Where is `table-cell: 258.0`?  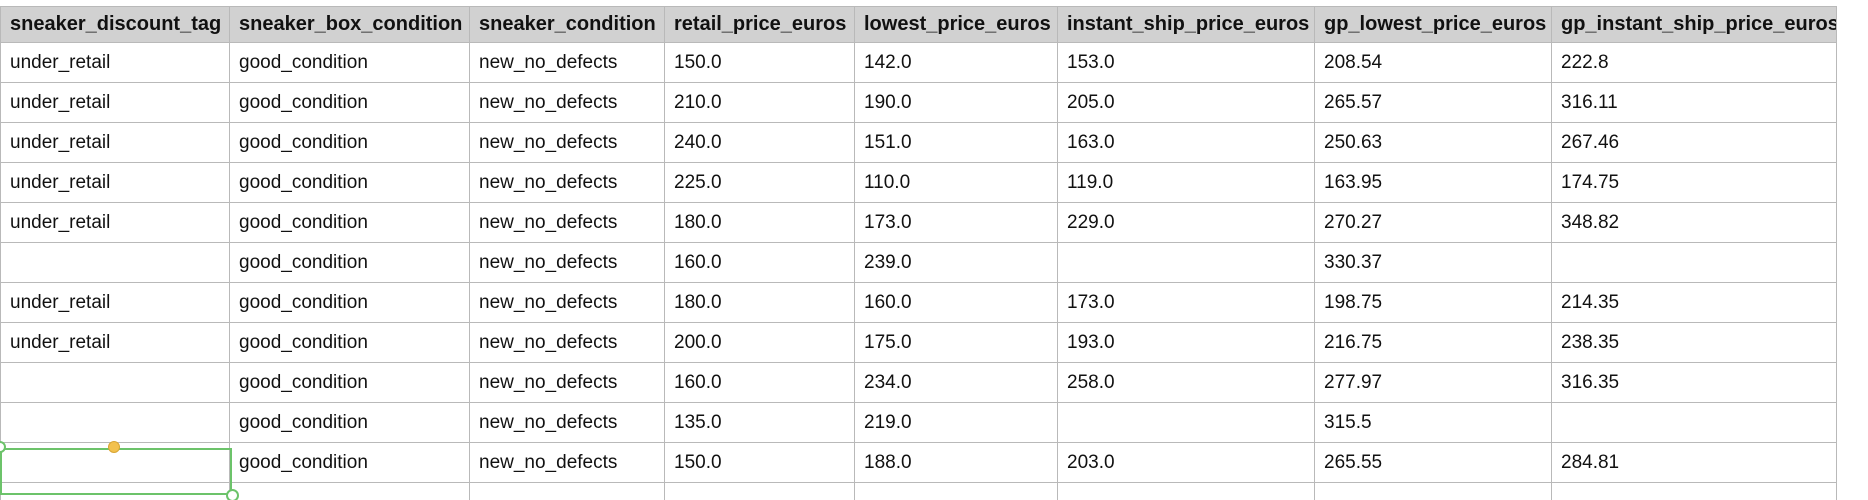
table-cell: 258.0 is located at coordinates (1186, 382).